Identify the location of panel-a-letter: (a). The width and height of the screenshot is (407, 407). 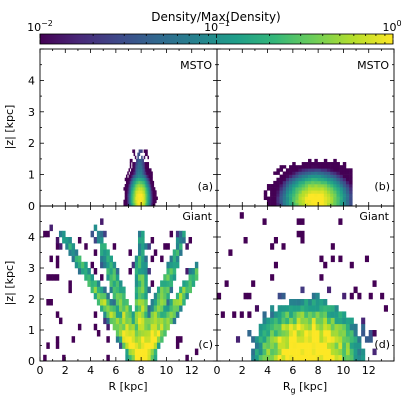
(205, 186).